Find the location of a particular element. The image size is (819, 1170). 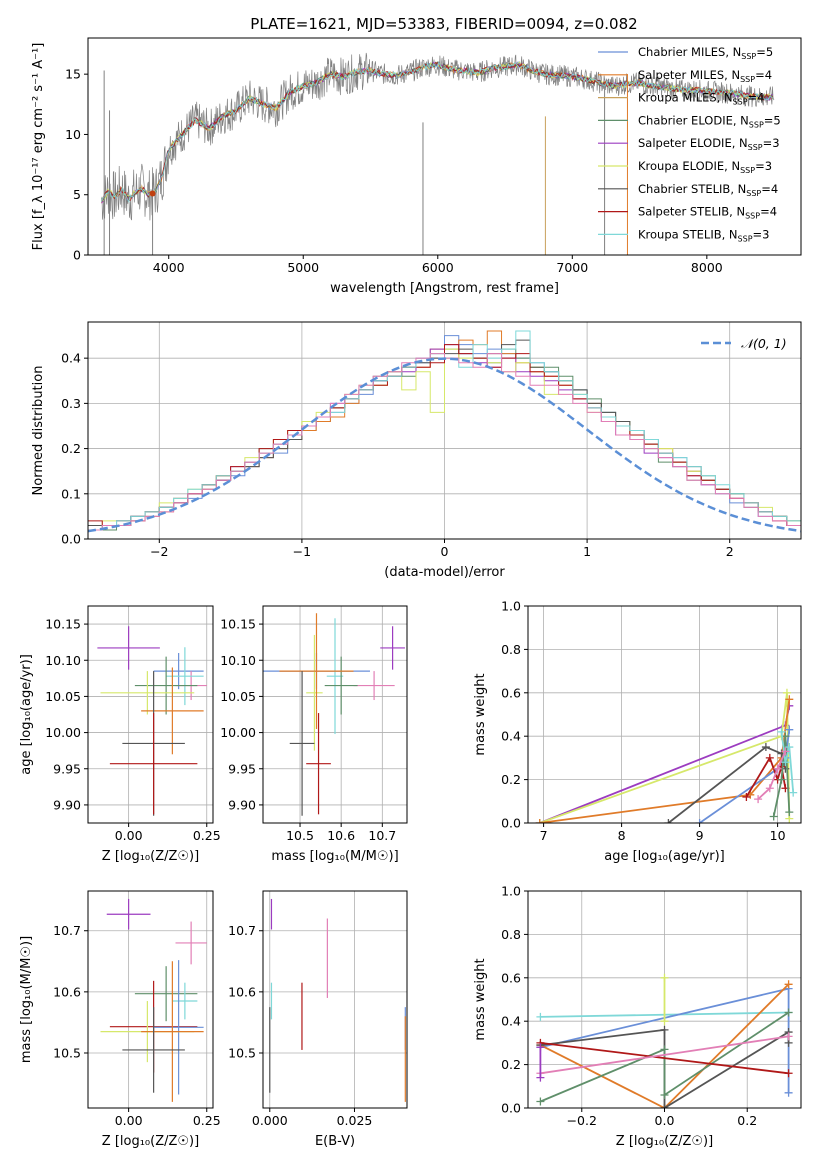

y-tick-label: 9.90 is located at coordinates (242, 804).